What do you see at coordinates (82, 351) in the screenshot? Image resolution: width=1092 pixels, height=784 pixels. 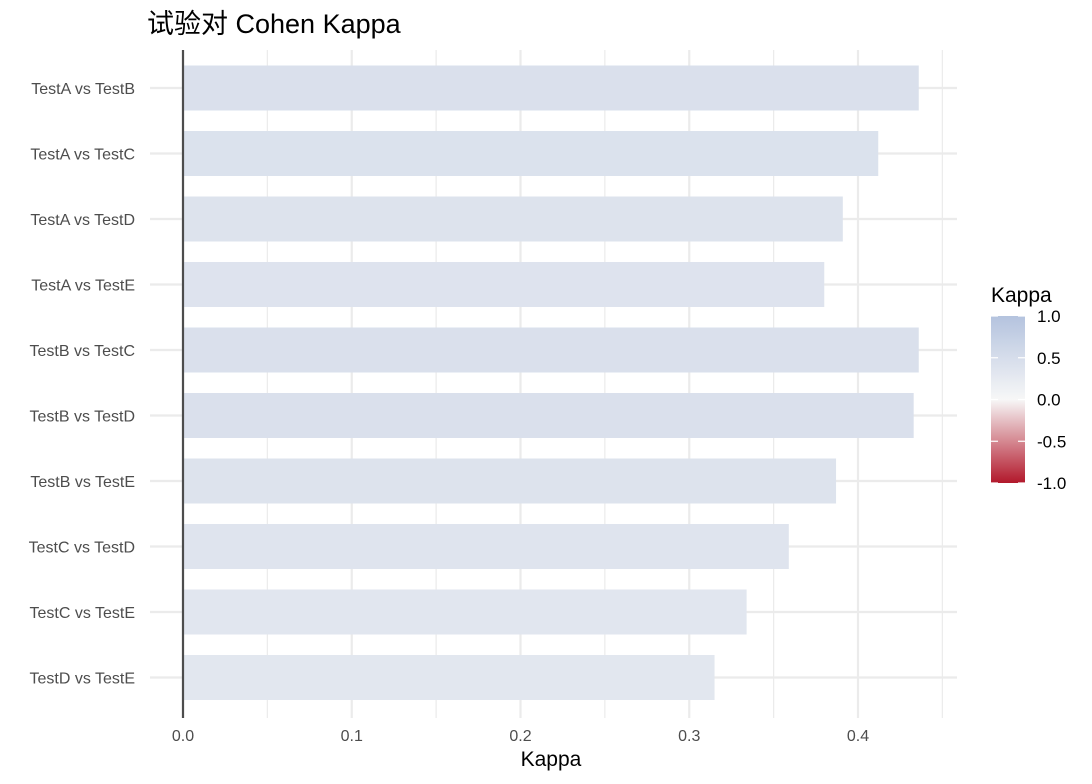 I see `y-tick-label: TestB vs TestC` at bounding box center [82, 351].